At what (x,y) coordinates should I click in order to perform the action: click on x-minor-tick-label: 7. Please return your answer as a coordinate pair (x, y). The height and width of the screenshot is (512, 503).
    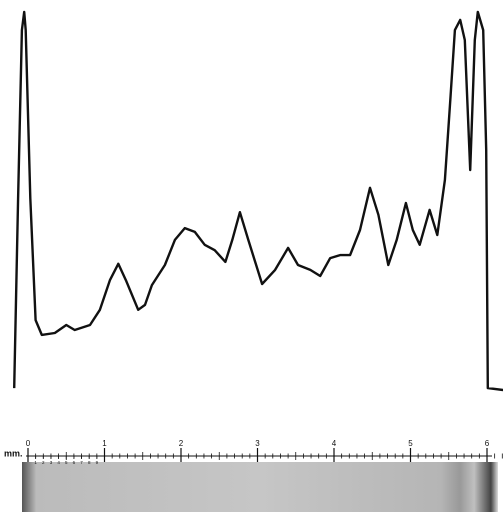
    Looking at the image, I should click on (81, 462).